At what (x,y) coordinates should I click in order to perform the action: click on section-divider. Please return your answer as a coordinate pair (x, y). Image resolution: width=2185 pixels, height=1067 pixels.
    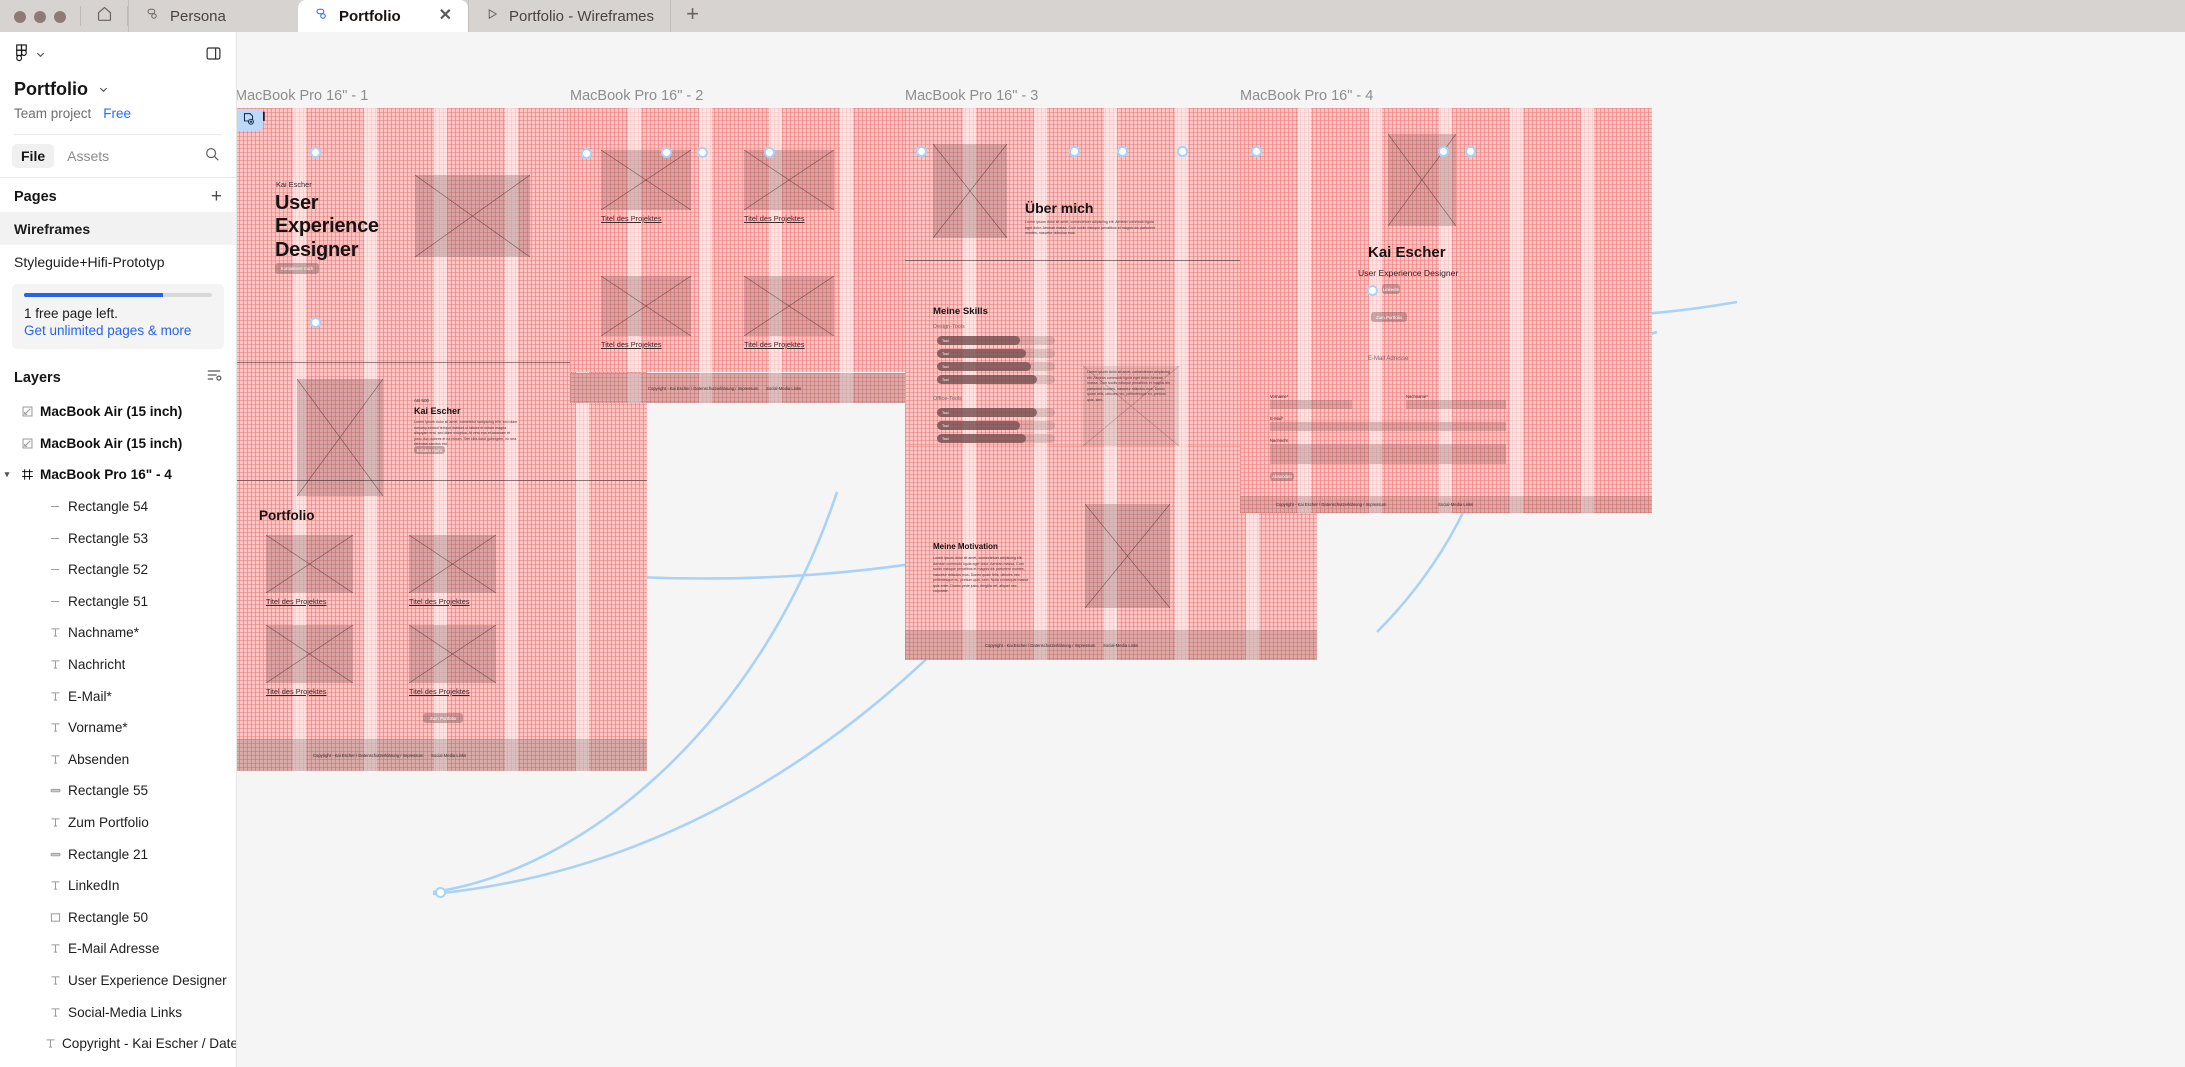
    Looking at the image, I should click on (442, 480).